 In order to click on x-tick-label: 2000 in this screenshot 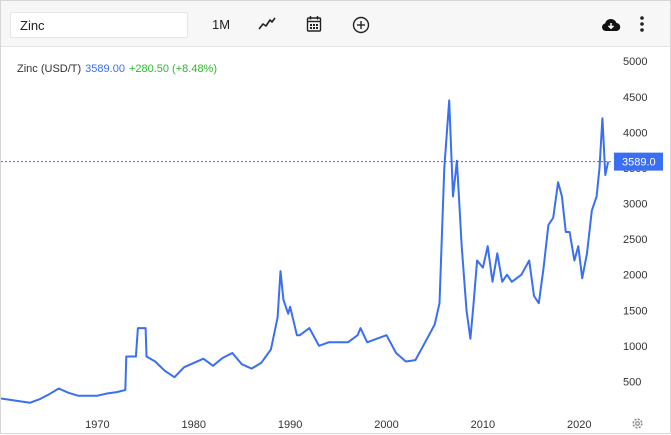, I will do `click(386, 425)`.